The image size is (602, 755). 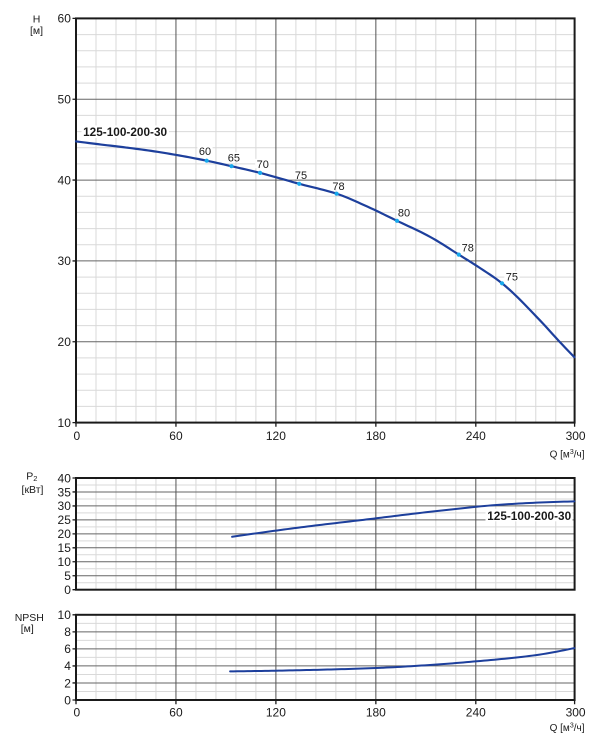 I want to click on svg-text: 65, so click(x=234, y=159).